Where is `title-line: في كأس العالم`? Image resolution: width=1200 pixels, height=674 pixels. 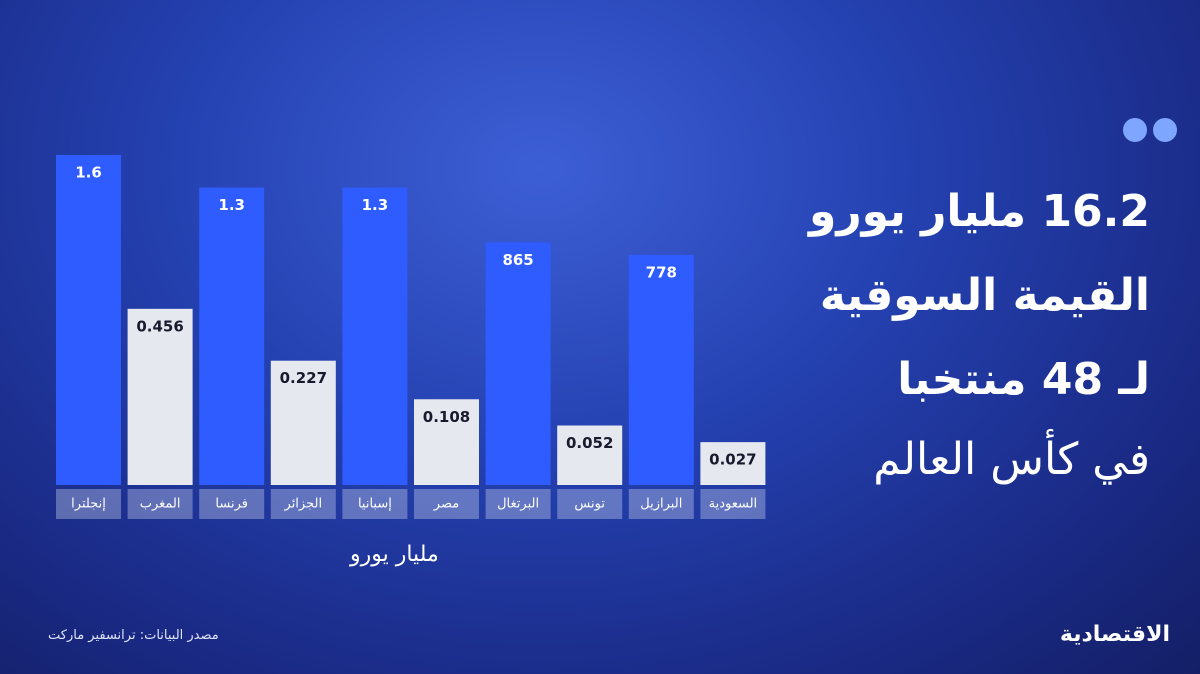
title-line: في كأس العالم is located at coordinates (1011, 459).